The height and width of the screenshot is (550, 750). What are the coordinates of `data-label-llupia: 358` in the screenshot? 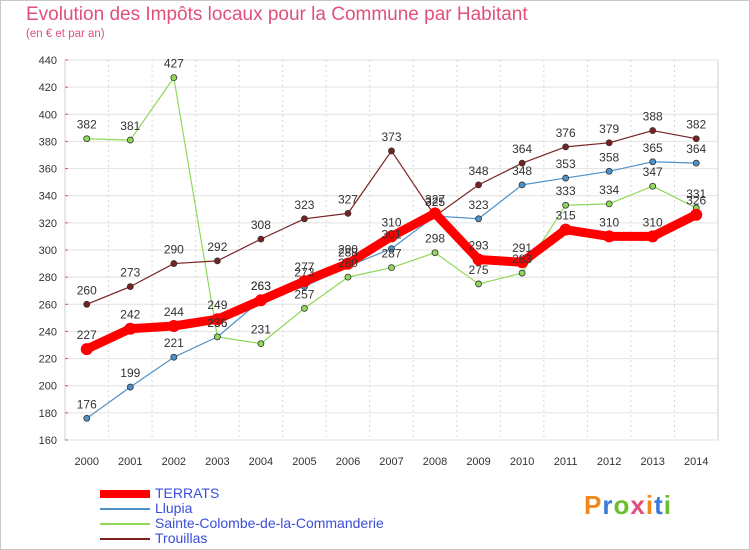 It's located at (609, 157).